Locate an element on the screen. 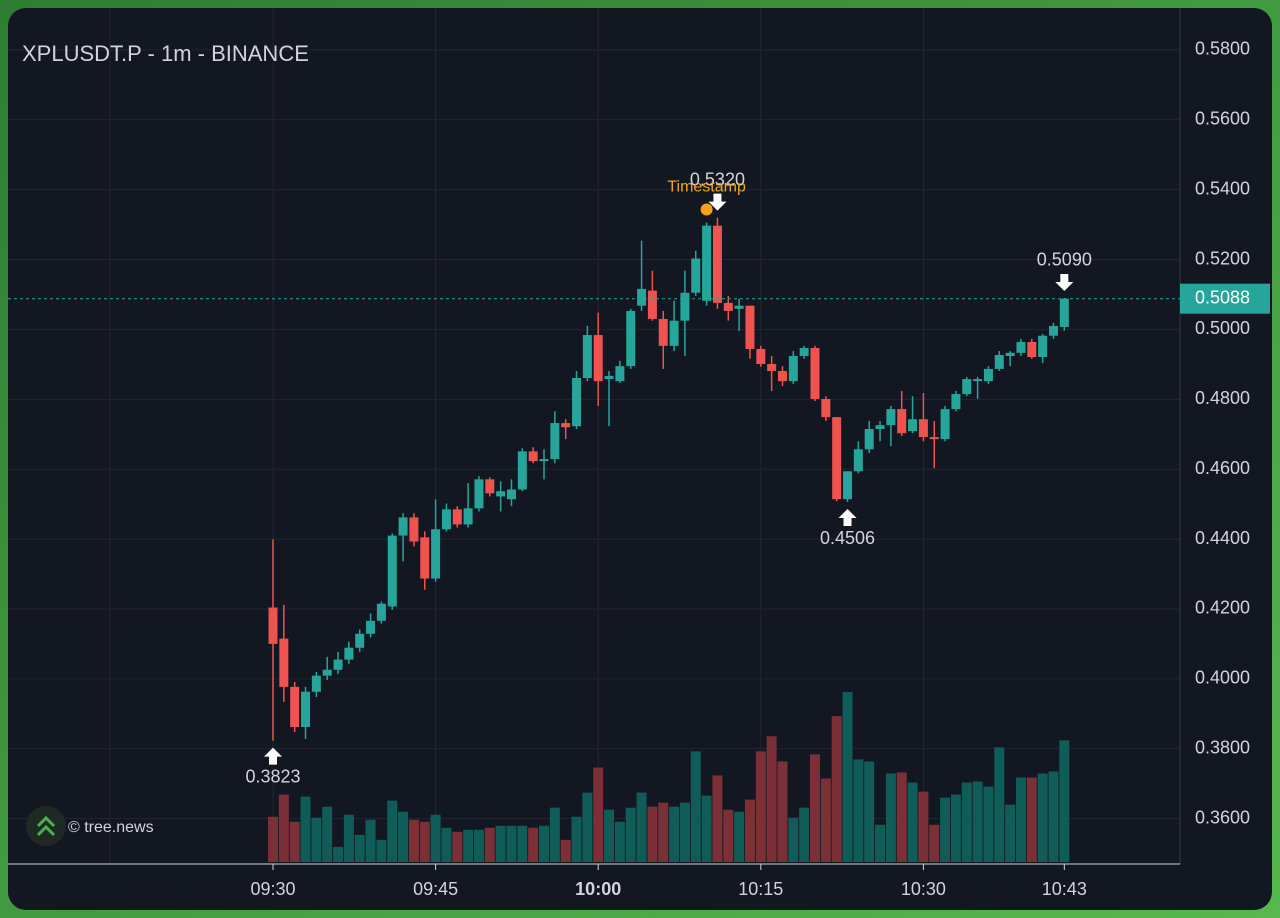  x-tick-label: 09:45 is located at coordinates (435, 889).